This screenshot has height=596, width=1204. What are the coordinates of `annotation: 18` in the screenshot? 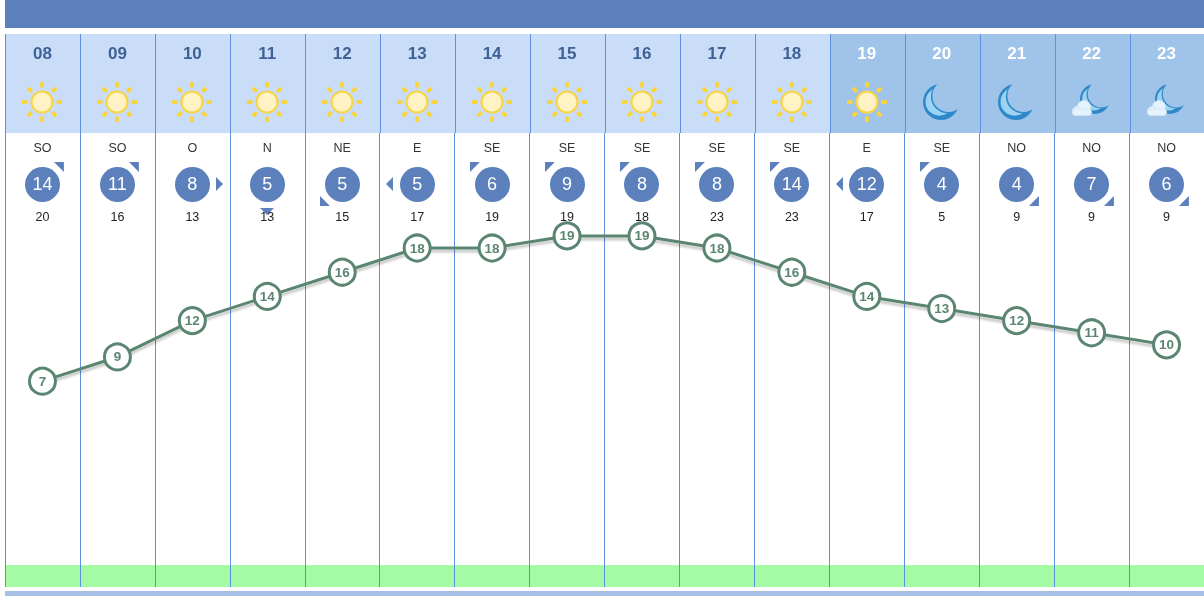 It's located at (642, 216).